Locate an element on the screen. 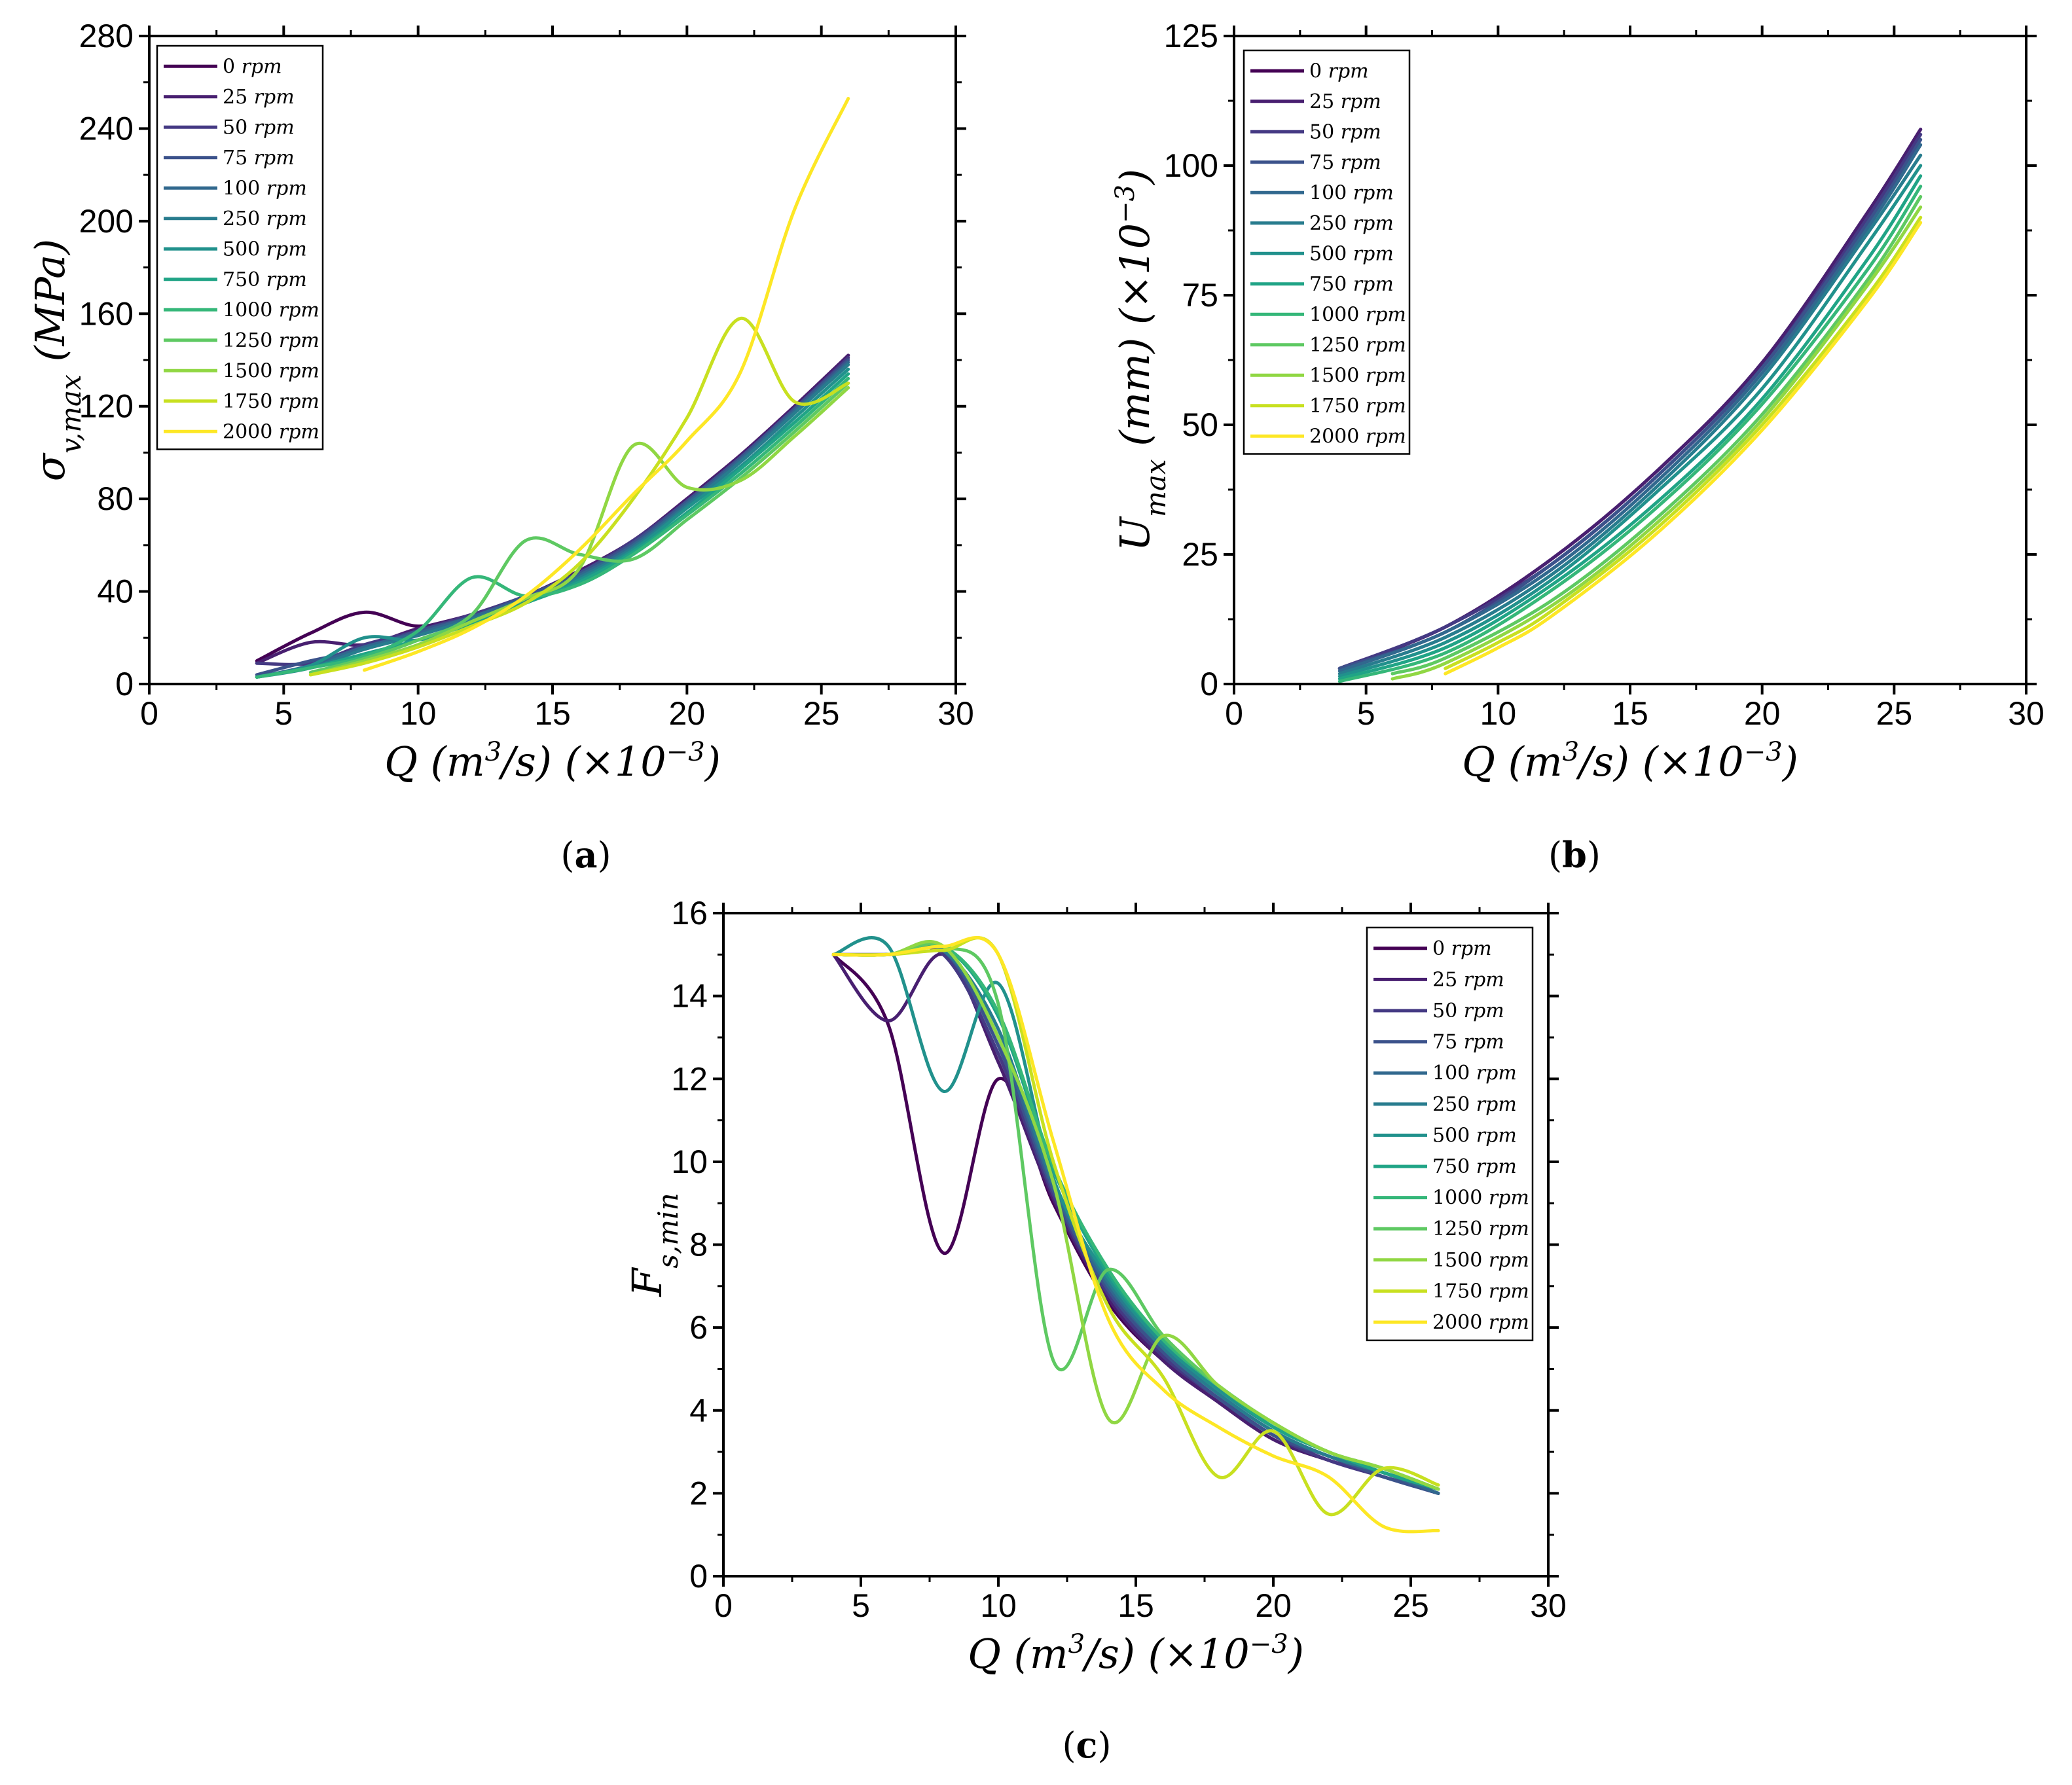 The image size is (2072, 1785). y-tick-label: 12 is located at coordinates (689, 1078).